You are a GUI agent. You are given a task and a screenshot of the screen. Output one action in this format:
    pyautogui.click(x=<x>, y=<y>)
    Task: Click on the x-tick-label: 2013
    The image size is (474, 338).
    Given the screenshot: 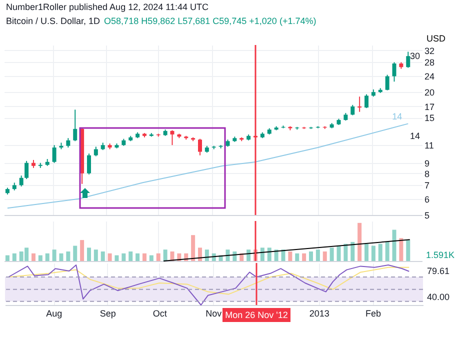 What is the action you would take?
    pyautogui.click(x=319, y=313)
    